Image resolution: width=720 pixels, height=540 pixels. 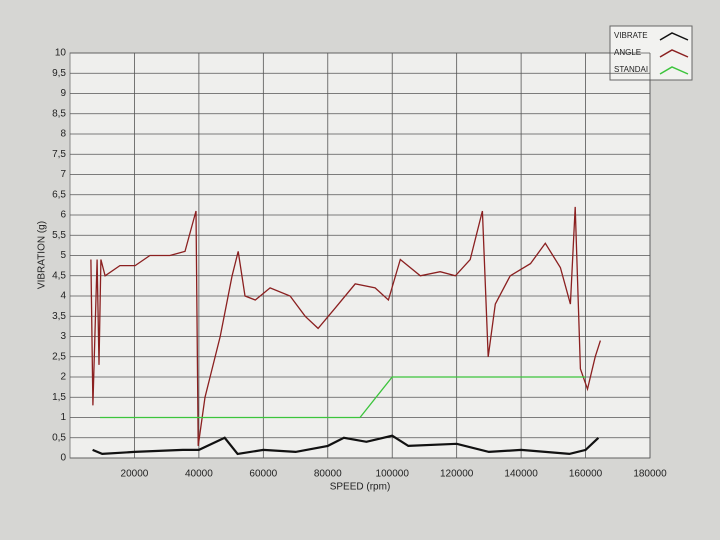 What do you see at coordinates (59, 235) in the screenshot?
I see `y-tick-label: 5,5` at bounding box center [59, 235].